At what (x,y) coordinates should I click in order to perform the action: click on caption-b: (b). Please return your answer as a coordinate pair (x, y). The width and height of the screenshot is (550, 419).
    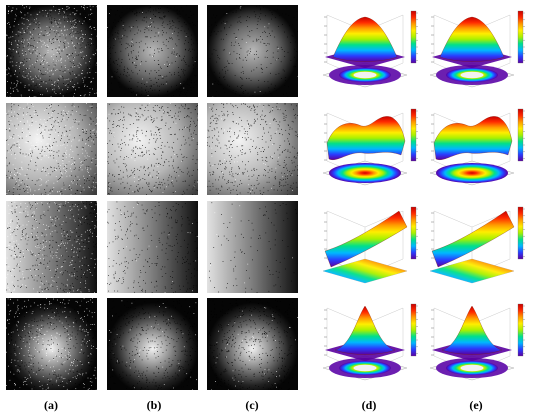
    Looking at the image, I should click on (154, 405).